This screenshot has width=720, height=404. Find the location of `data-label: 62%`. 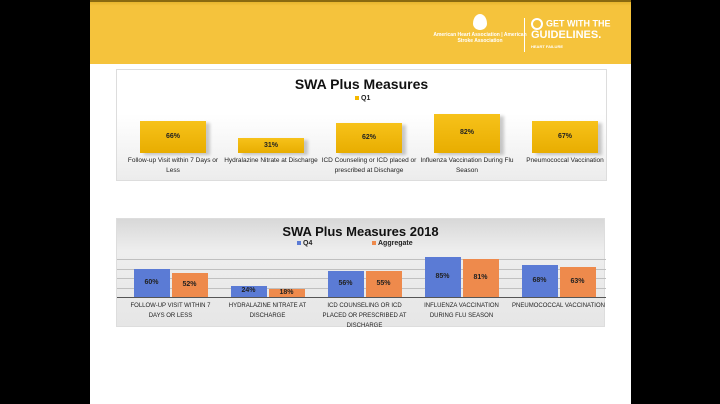

data-label: 62% is located at coordinates (368, 138).